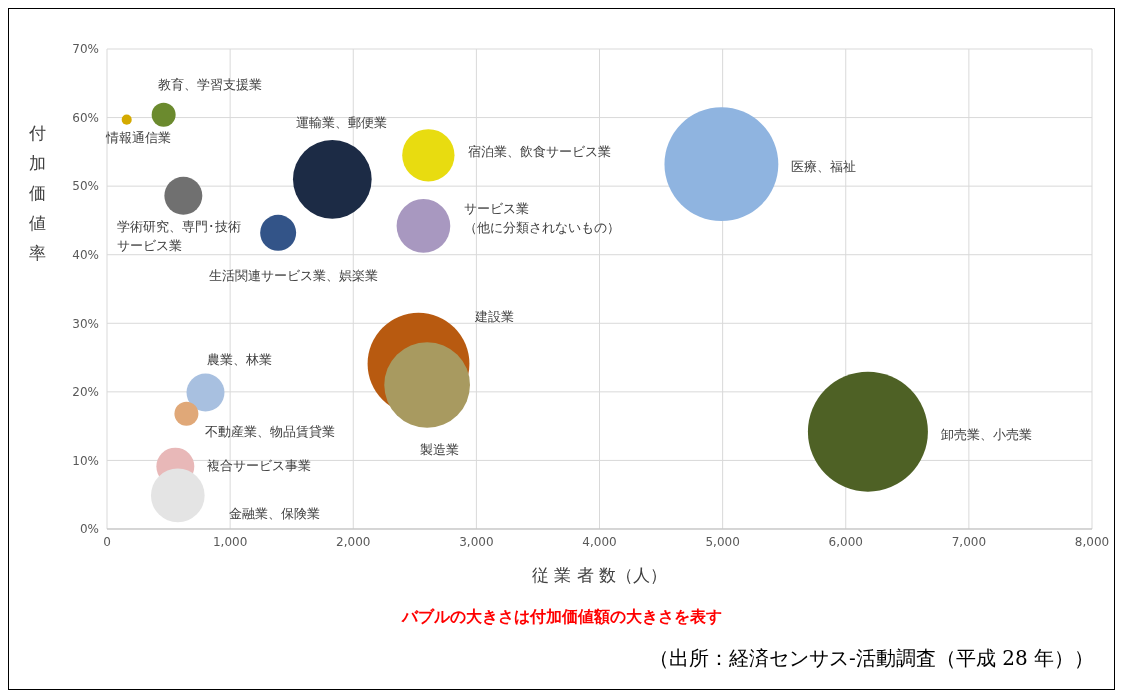 This screenshot has height=697, width=1123. Describe the element at coordinates (540, 152) in the screenshot. I see `series-label: 宿泊業、飲食サービス業` at that location.